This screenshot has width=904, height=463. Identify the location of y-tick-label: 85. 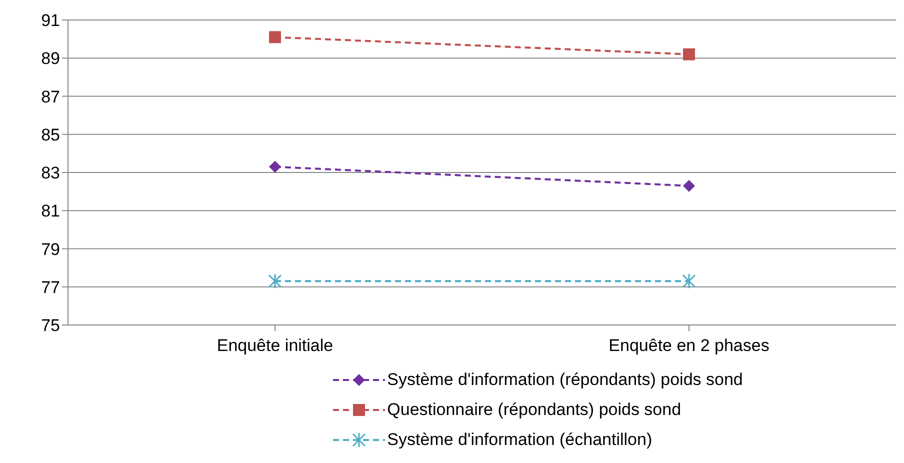
(50, 134).